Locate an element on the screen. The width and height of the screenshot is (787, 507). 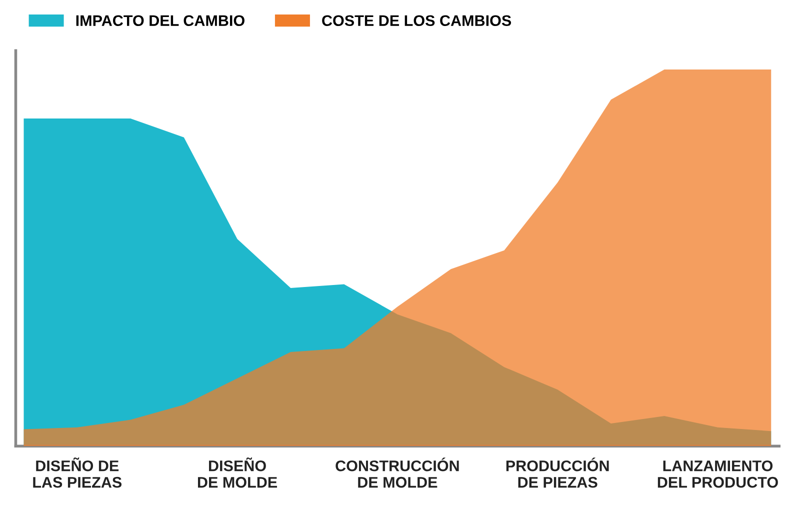
x-tick-label: LANZAMIENTO DEL PRODUCTO is located at coordinates (718, 474).